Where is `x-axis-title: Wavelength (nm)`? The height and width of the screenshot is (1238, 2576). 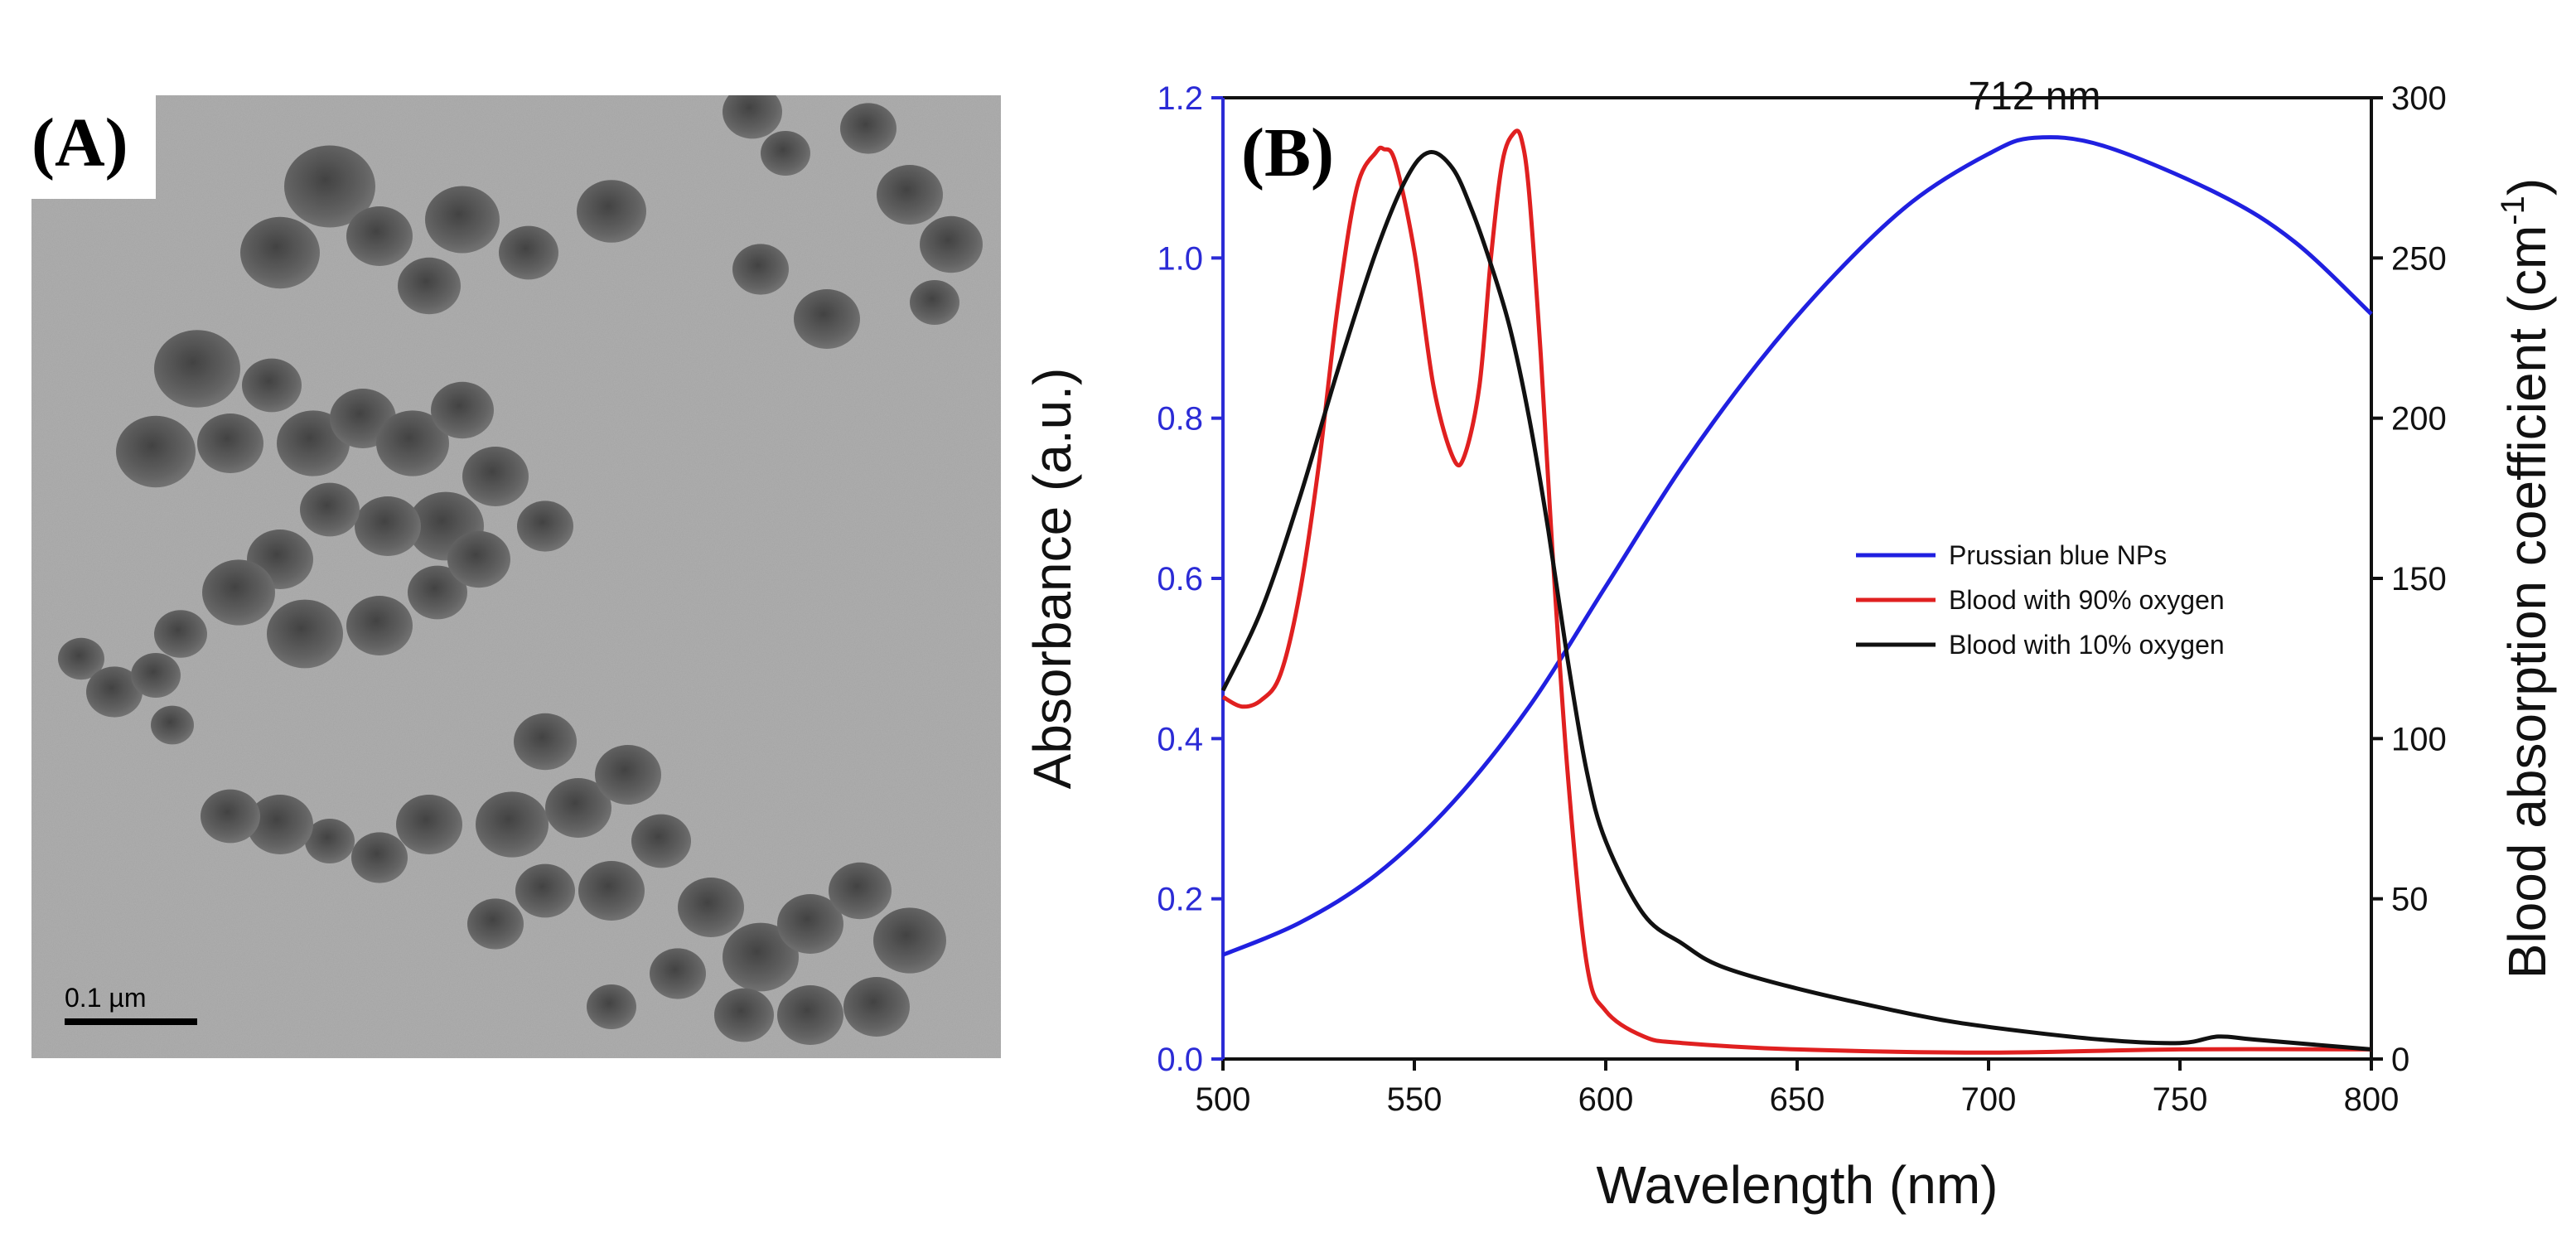
x-axis-title: Wavelength (nm) is located at coordinates (1797, 1185).